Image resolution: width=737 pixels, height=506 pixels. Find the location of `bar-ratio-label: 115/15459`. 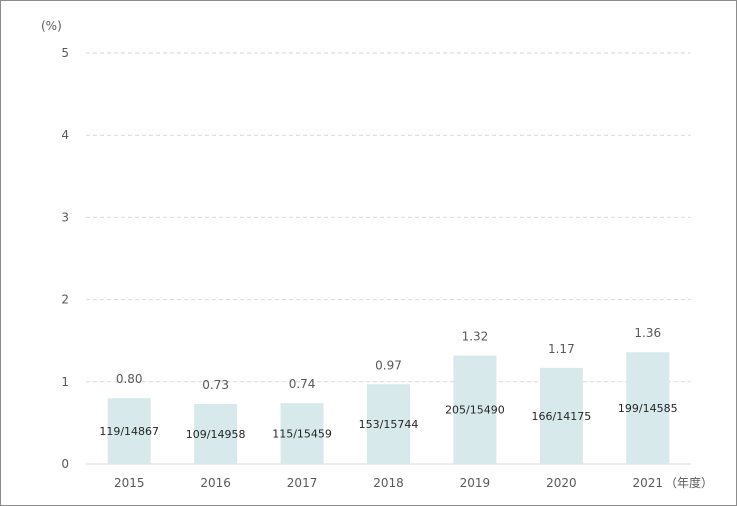

bar-ratio-label: 115/15459 is located at coordinates (302, 434).